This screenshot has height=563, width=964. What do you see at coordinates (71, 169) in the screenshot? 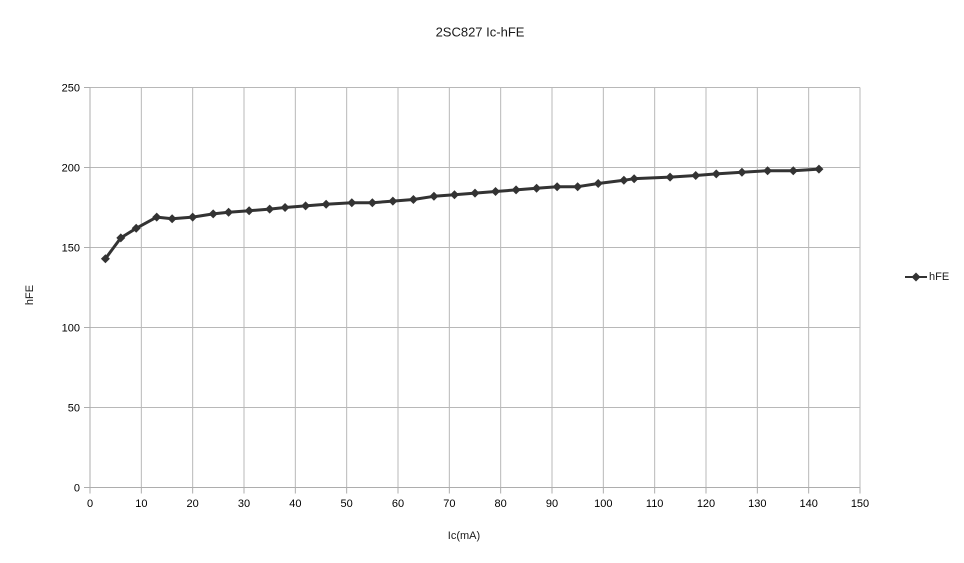
I see `y-tick-label: 200` at bounding box center [71, 169].